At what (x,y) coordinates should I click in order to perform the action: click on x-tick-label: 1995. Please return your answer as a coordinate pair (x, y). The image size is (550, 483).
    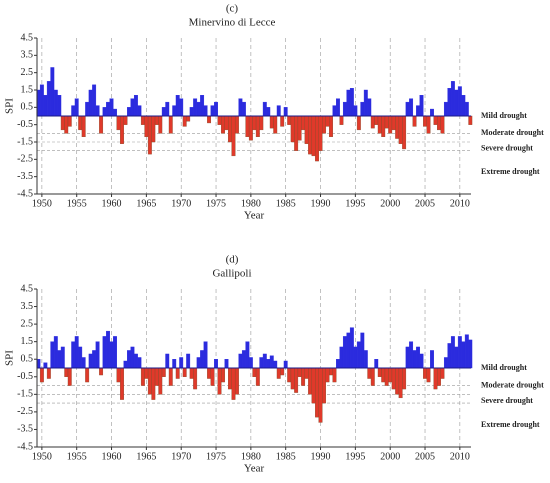
    Looking at the image, I should click on (355, 456).